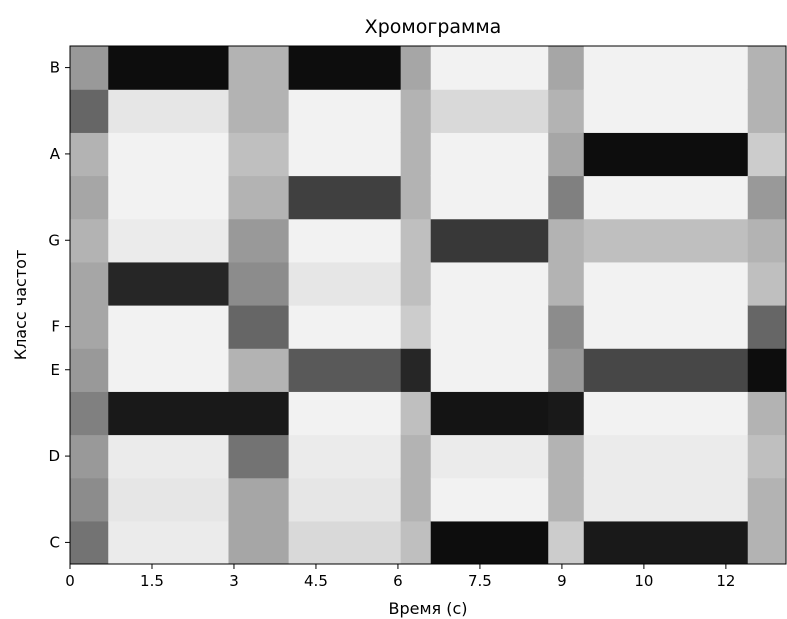  Describe the element at coordinates (55, 68) in the screenshot. I see `y-tick-label: B` at that location.